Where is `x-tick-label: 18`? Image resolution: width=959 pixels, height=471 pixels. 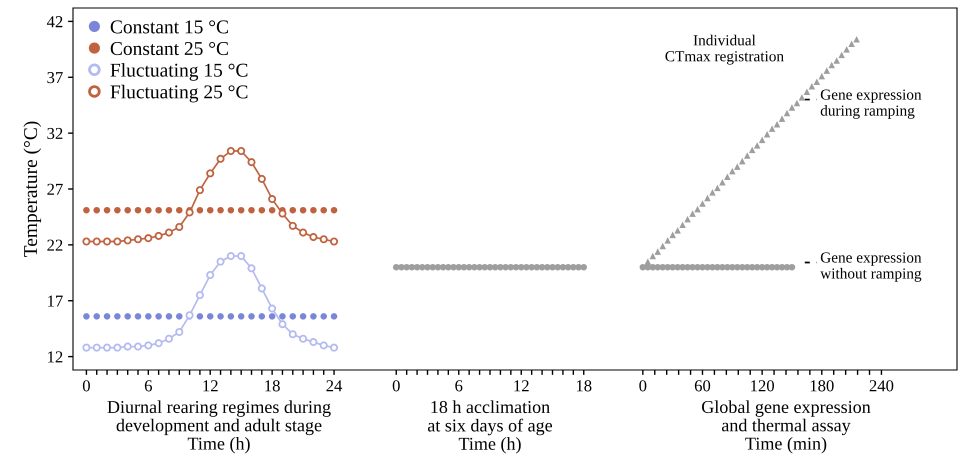 x-tick-label: 18 is located at coordinates (272, 386).